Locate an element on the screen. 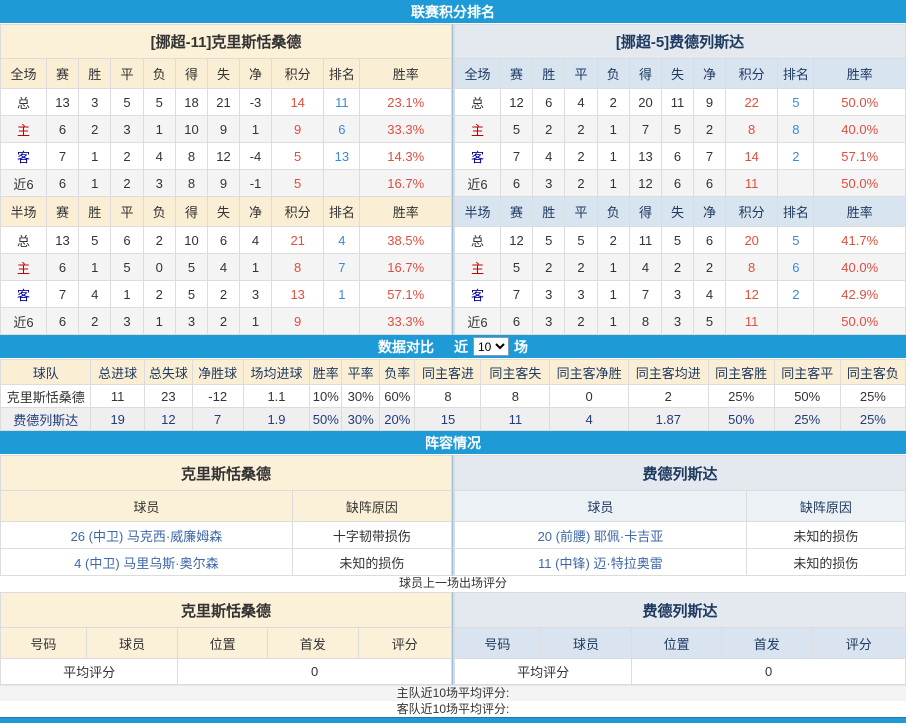 This screenshot has width=906, height=723. standings-row: 主 5 2 2 1 4 2 2 8 6 40.0% is located at coordinates (680, 267).